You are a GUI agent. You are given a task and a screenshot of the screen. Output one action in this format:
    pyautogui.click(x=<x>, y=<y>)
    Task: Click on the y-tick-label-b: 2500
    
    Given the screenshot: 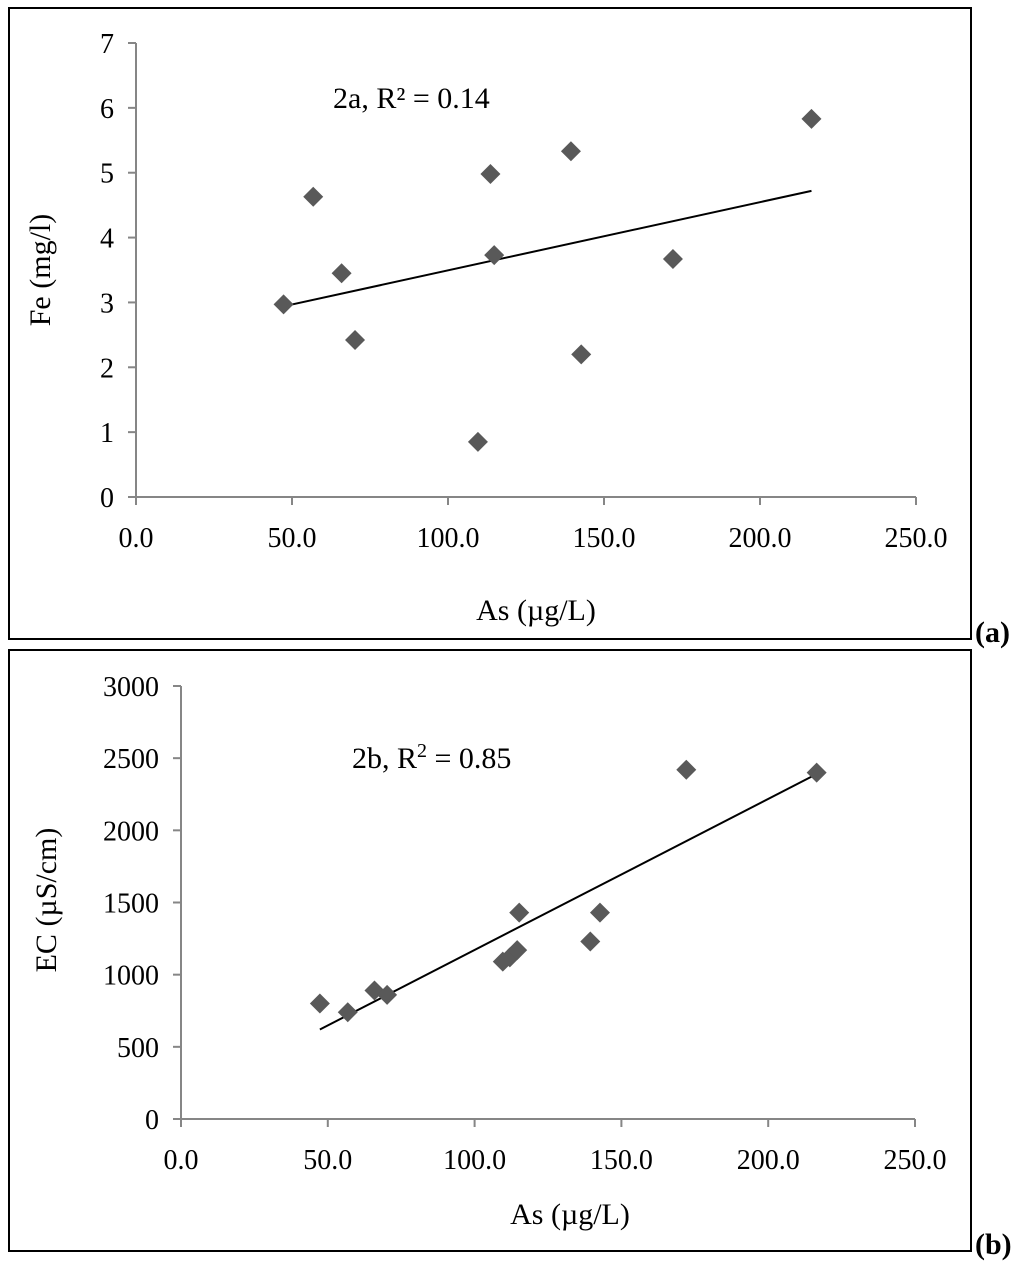 What is the action you would take?
    pyautogui.click(x=131, y=759)
    